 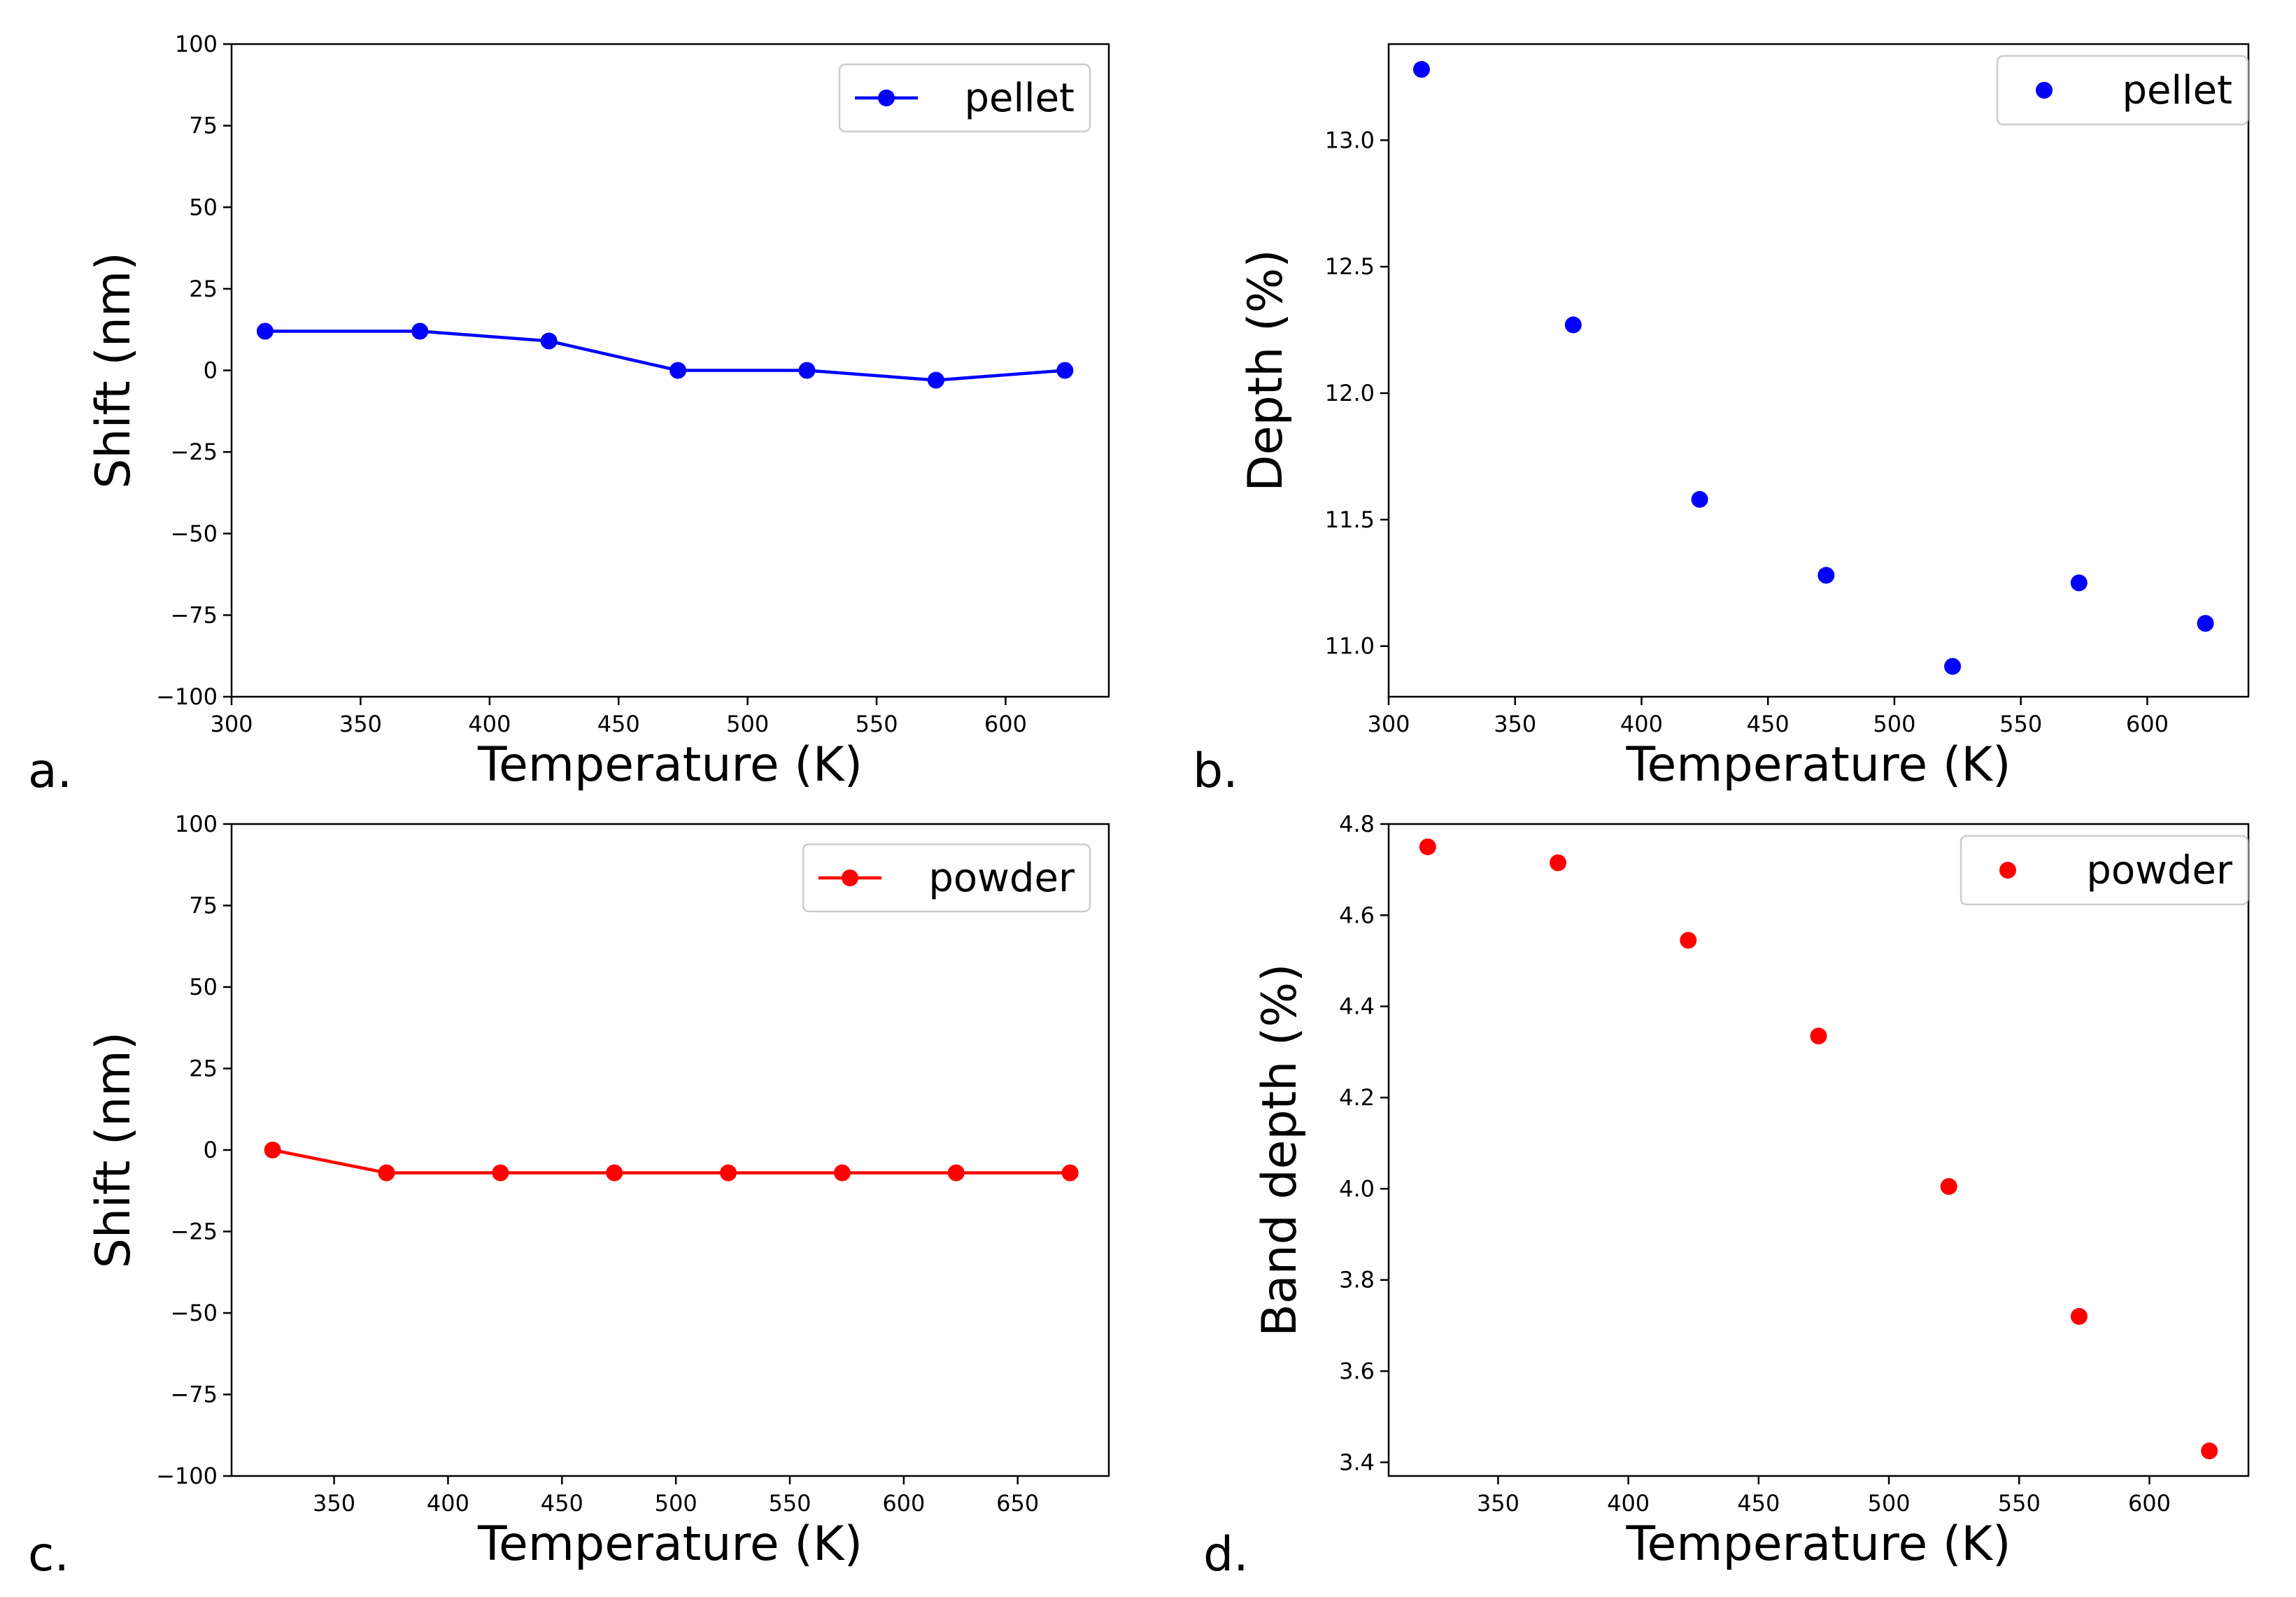 What do you see at coordinates (1350, 266) in the screenshot?
I see `y-tick-label: 12.5` at bounding box center [1350, 266].